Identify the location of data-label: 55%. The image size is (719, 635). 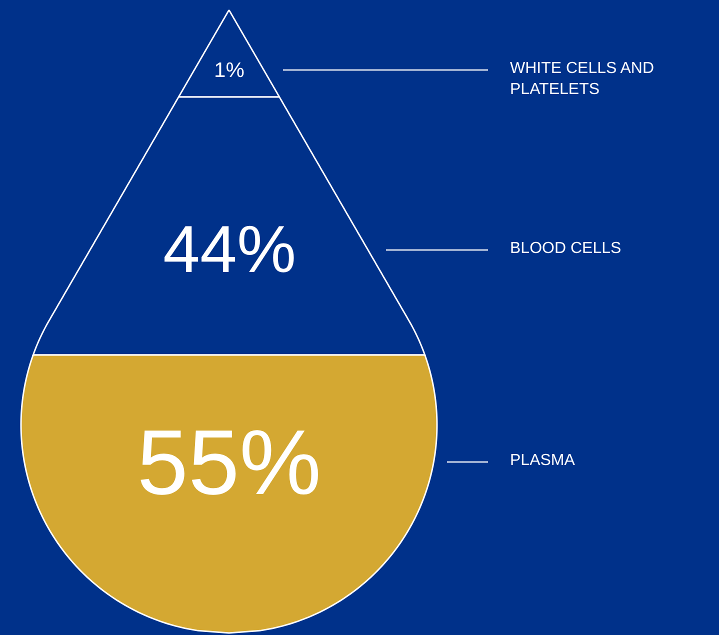
(229, 462).